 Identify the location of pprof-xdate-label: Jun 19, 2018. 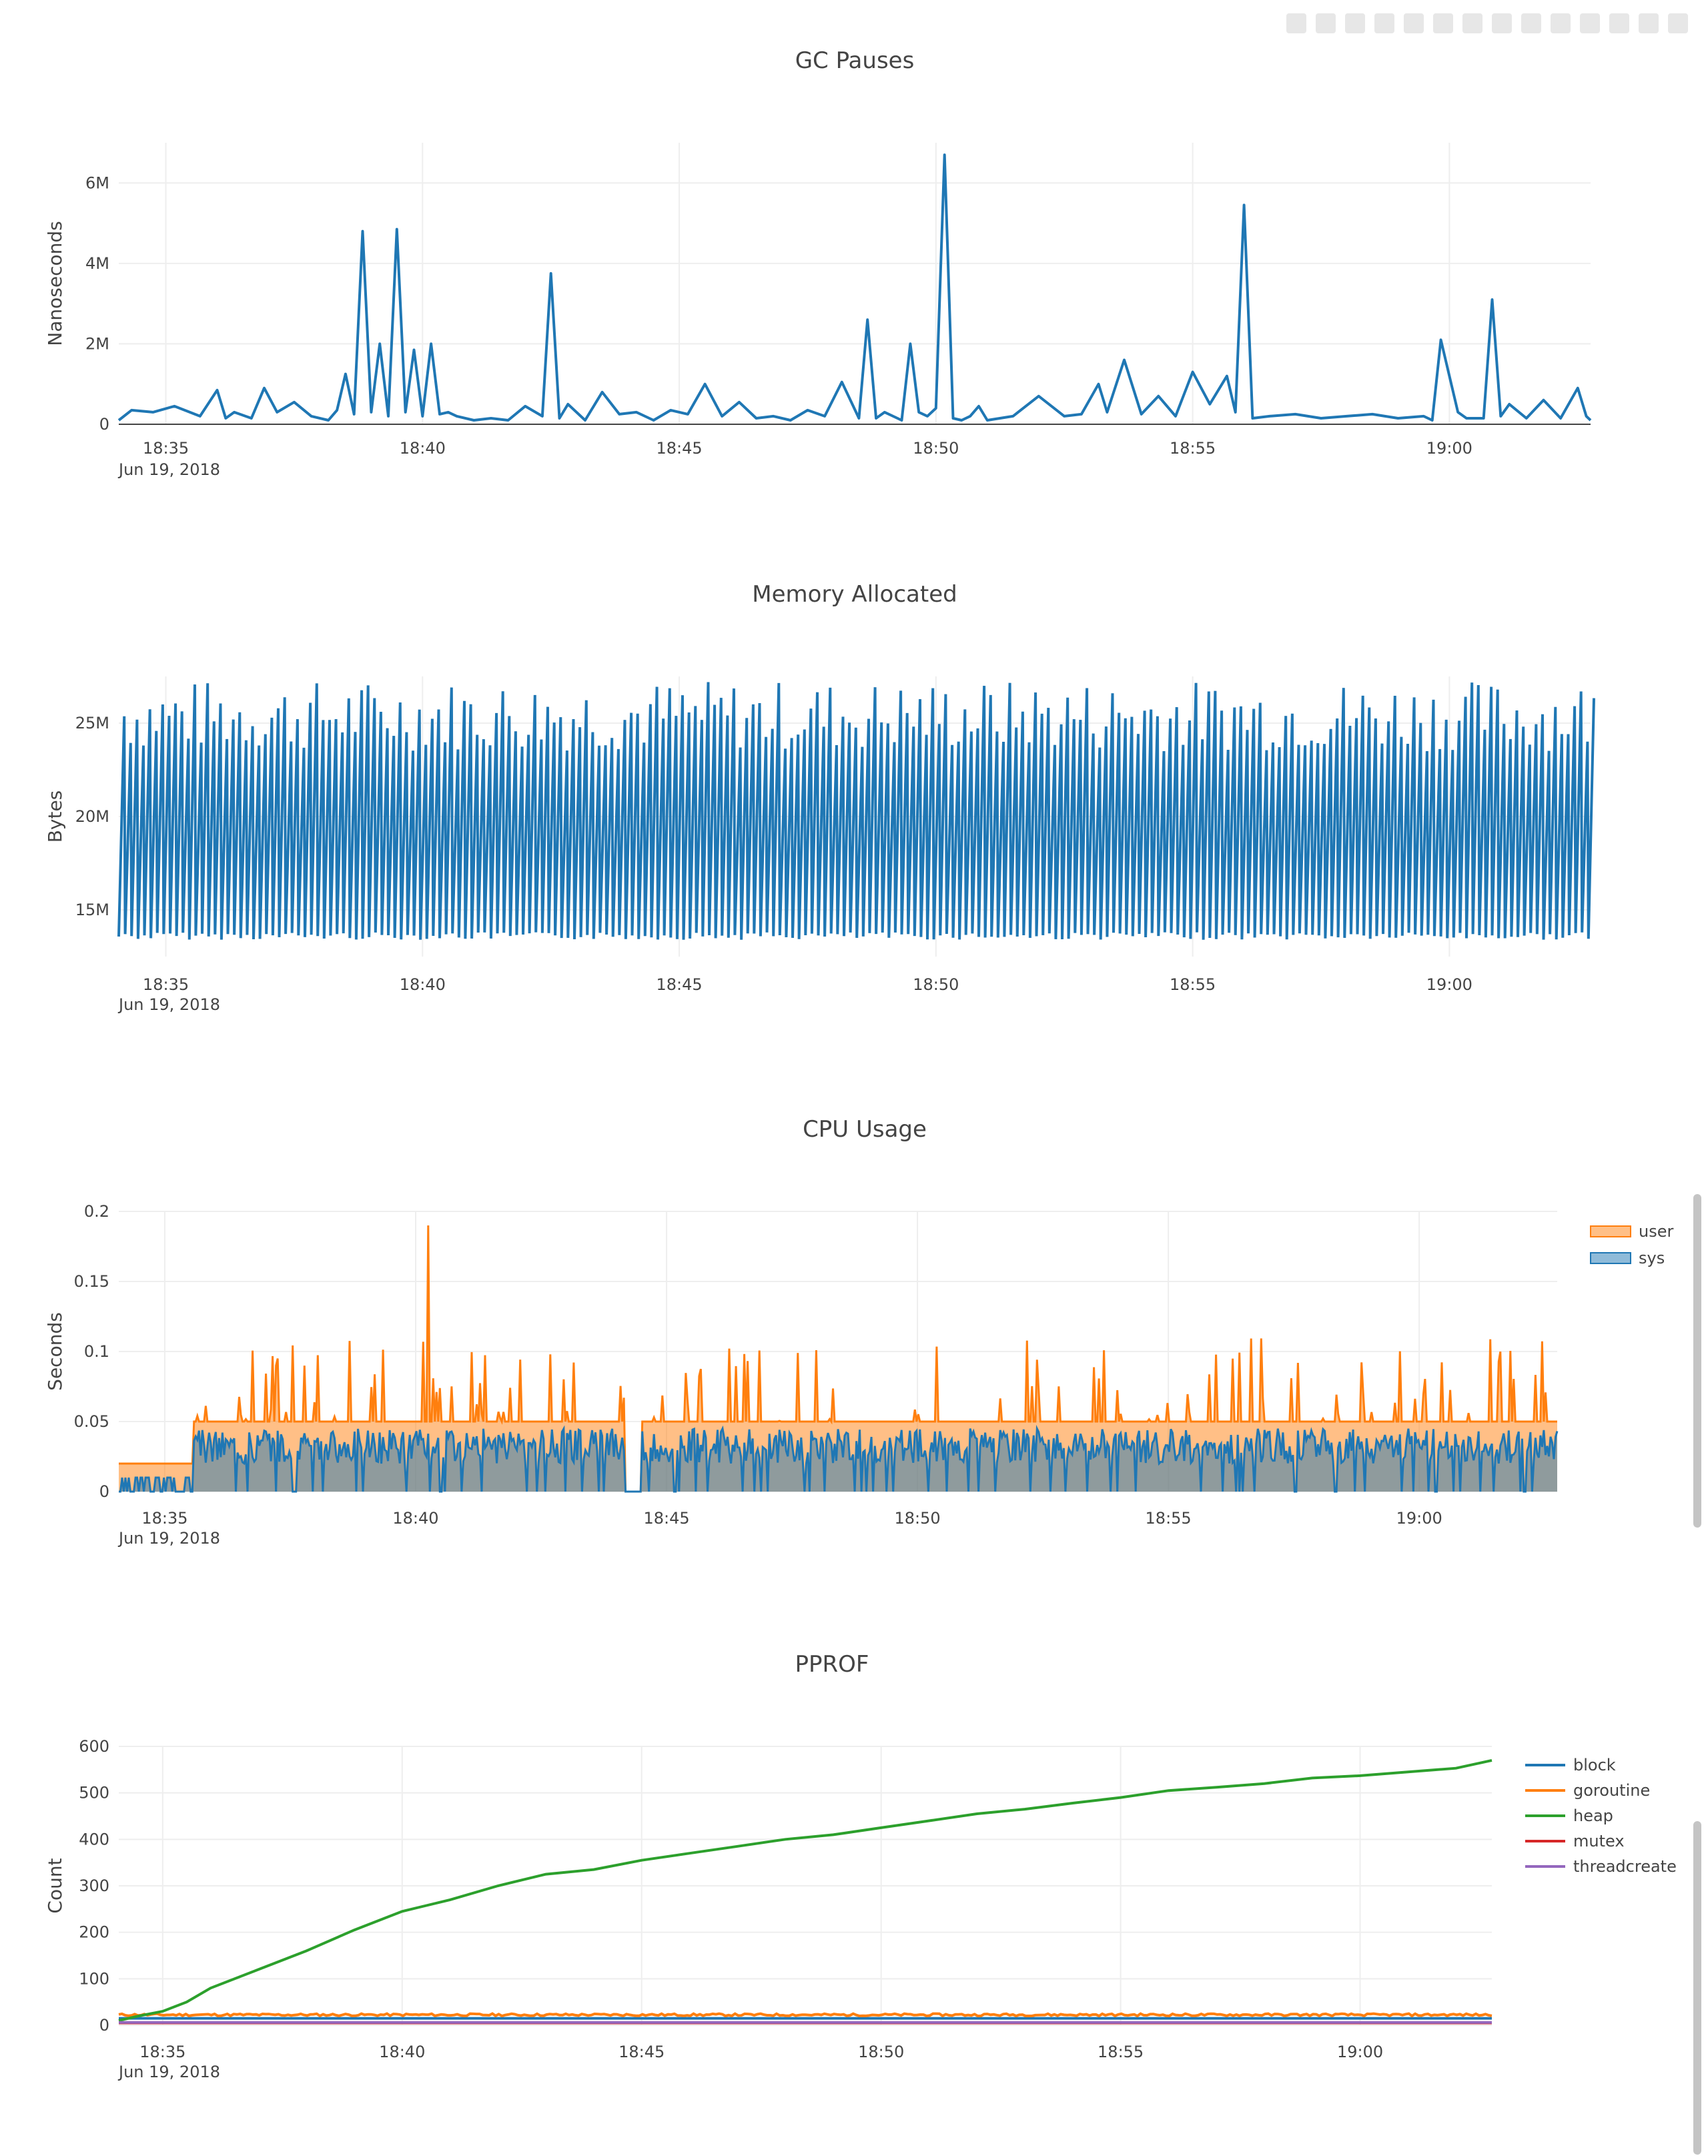
(169, 2072).